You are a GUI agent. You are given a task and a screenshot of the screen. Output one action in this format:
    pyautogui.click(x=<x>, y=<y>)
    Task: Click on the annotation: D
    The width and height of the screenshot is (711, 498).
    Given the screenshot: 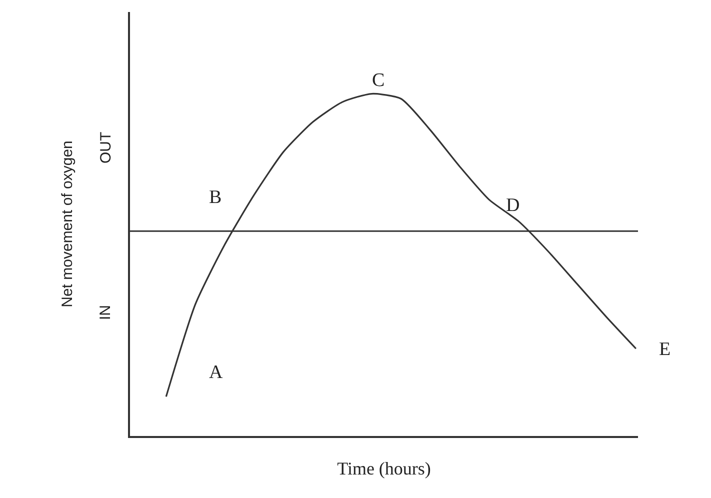 What is the action you would take?
    pyautogui.click(x=513, y=205)
    